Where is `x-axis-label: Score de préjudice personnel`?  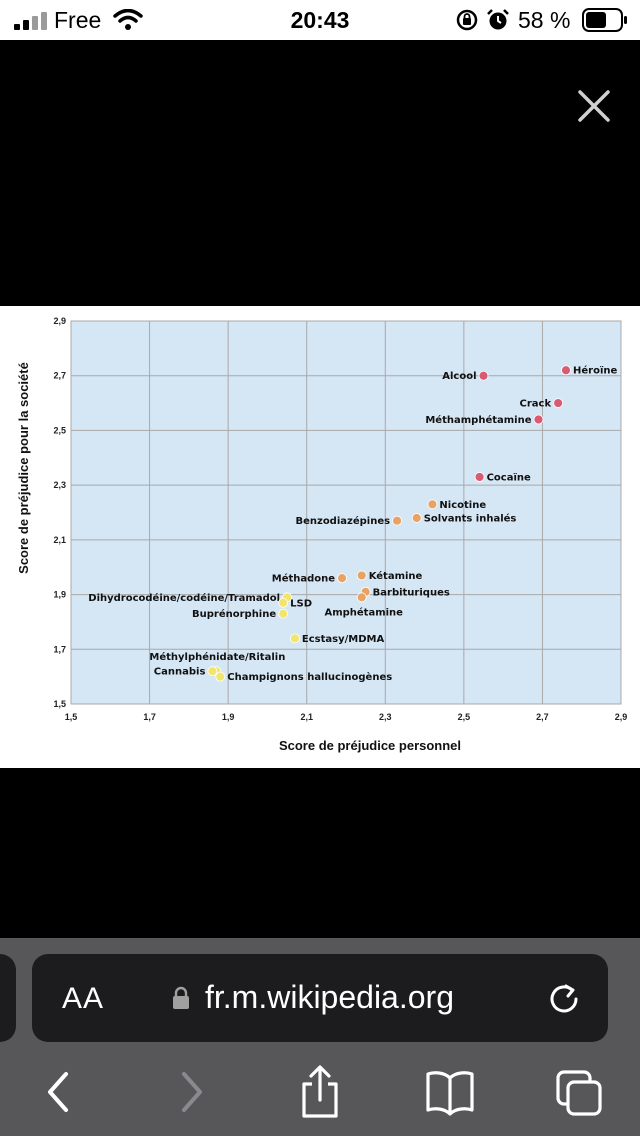
x-axis-label: Score de préjudice personnel is located at coordinates (370, 745).